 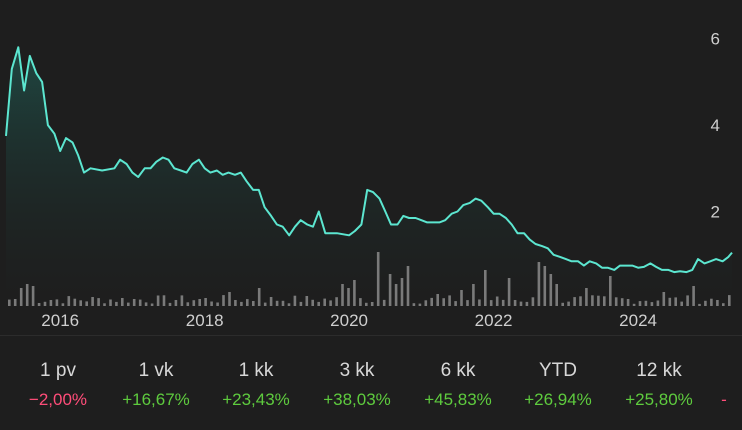 I want to click on performance-period: 1 pv −2,00%, so click(x=58, y=385).